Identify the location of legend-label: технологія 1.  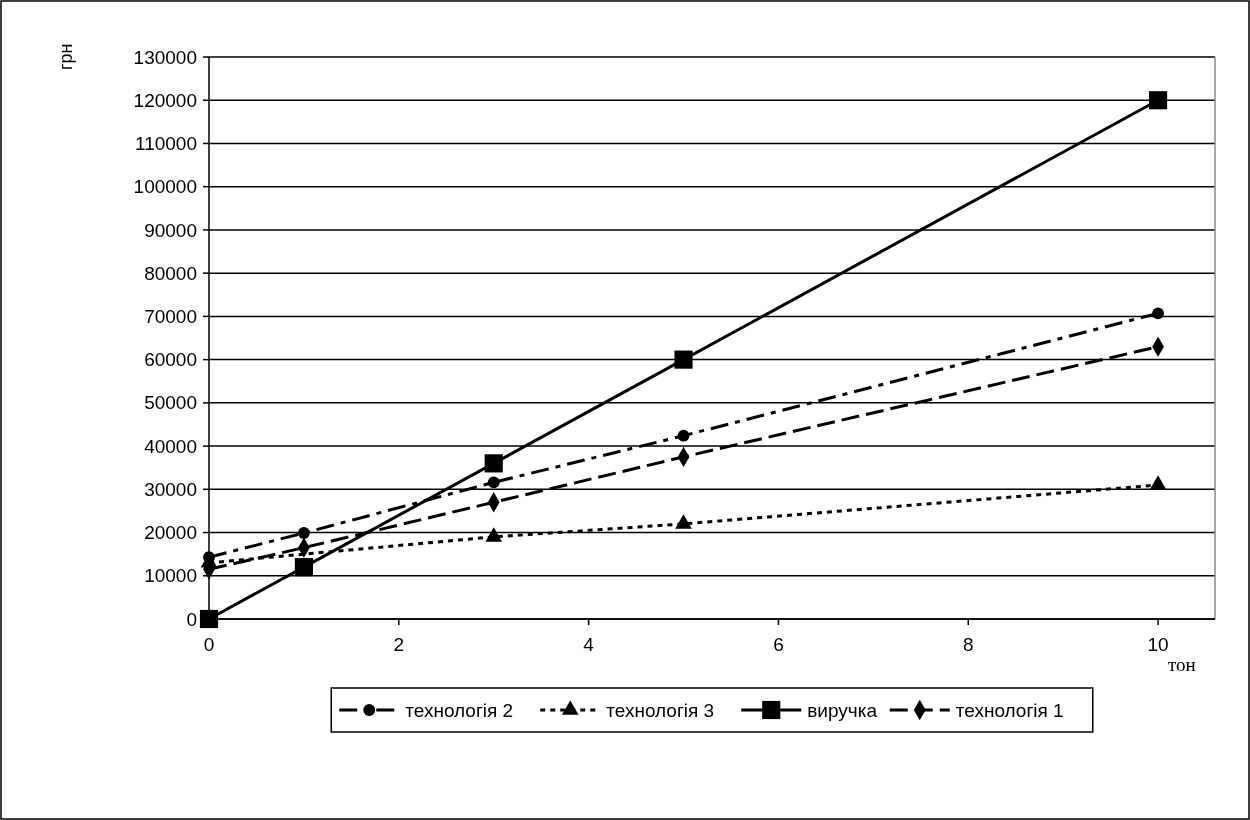
(1009, 710).